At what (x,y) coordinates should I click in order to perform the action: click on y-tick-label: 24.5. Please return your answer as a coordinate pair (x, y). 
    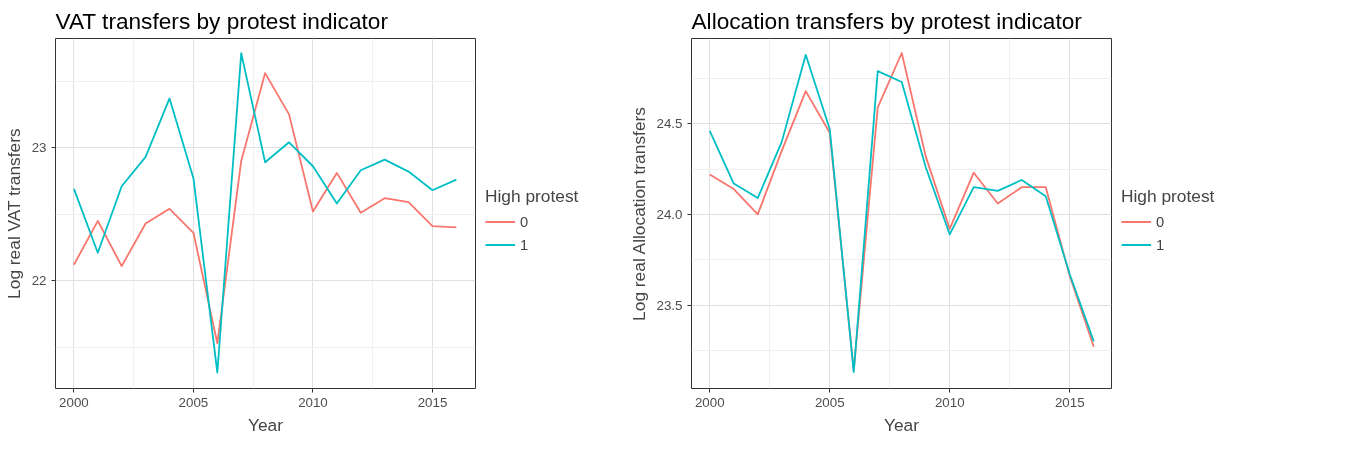
    Looking at the image, I should click on (669, 124).